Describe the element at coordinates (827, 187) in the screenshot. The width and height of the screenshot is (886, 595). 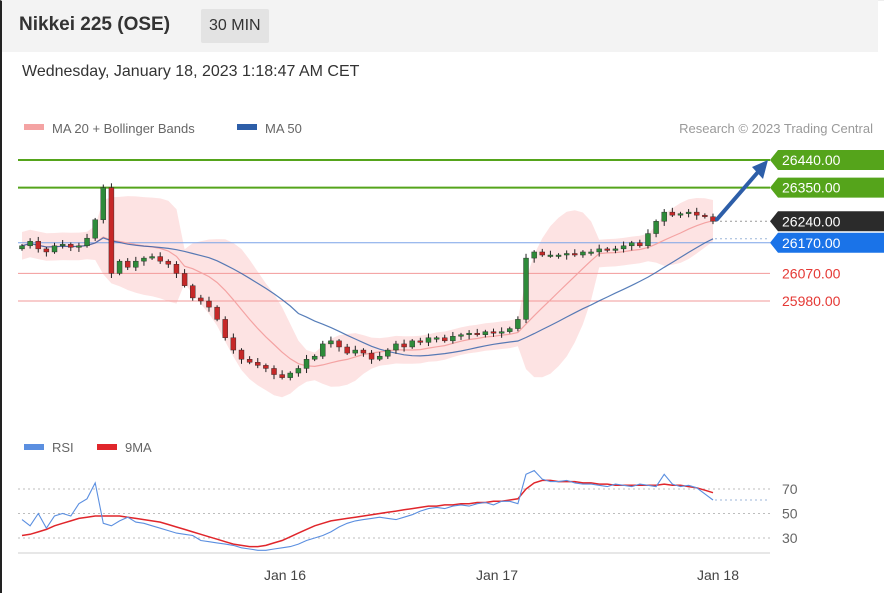
I see `level-tag-resistance` at that location.